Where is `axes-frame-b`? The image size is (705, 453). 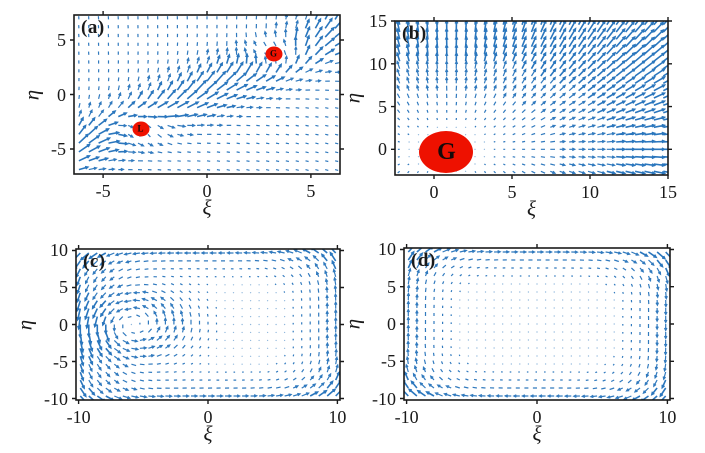
axes-frame-b is located at coordinates (531, 98).